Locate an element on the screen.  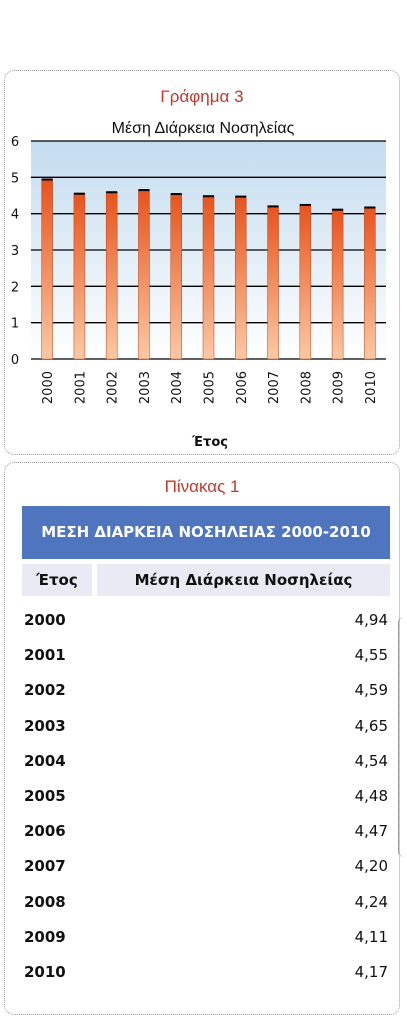
side-bracket-decoration is located at coordinates (402, 737).